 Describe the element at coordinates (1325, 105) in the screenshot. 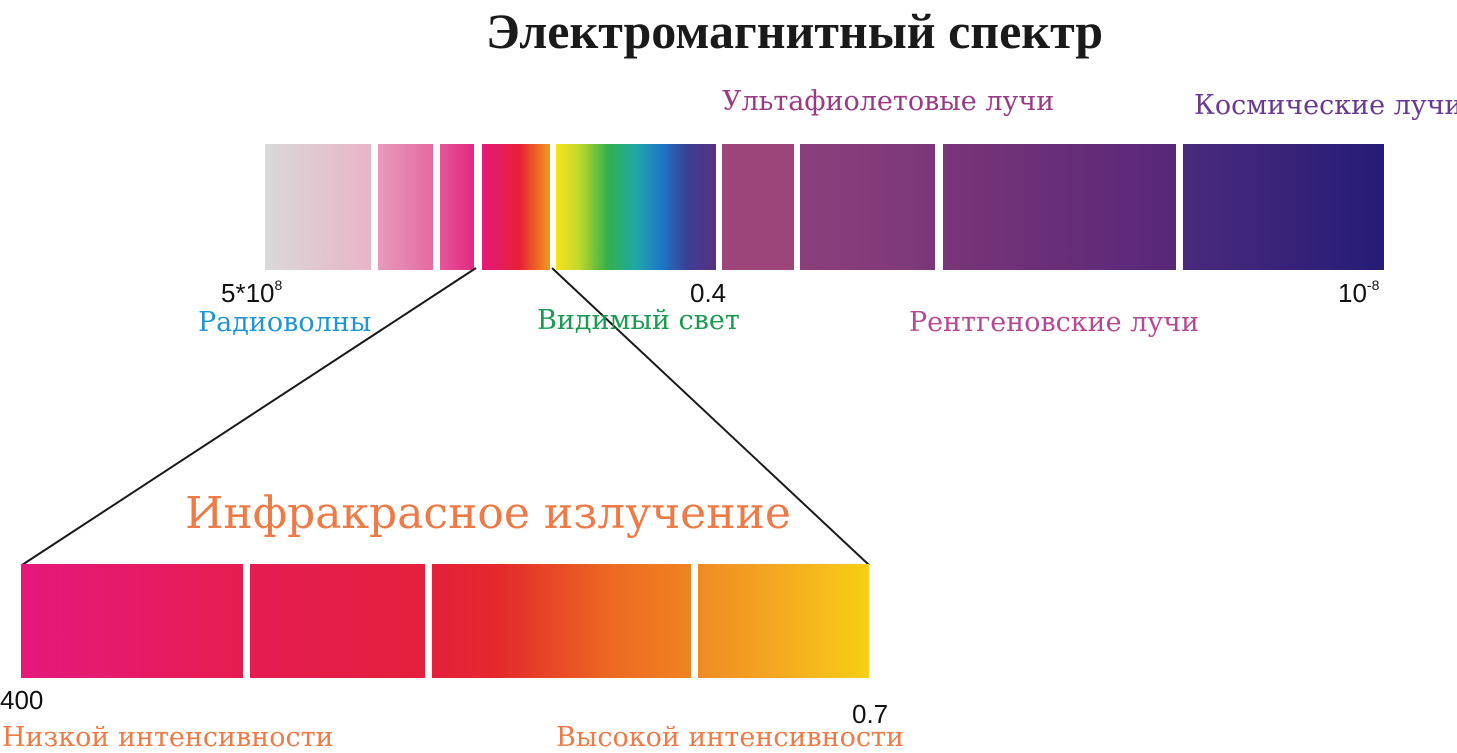

I see `cosmic-label: Космические лучи` at that location.